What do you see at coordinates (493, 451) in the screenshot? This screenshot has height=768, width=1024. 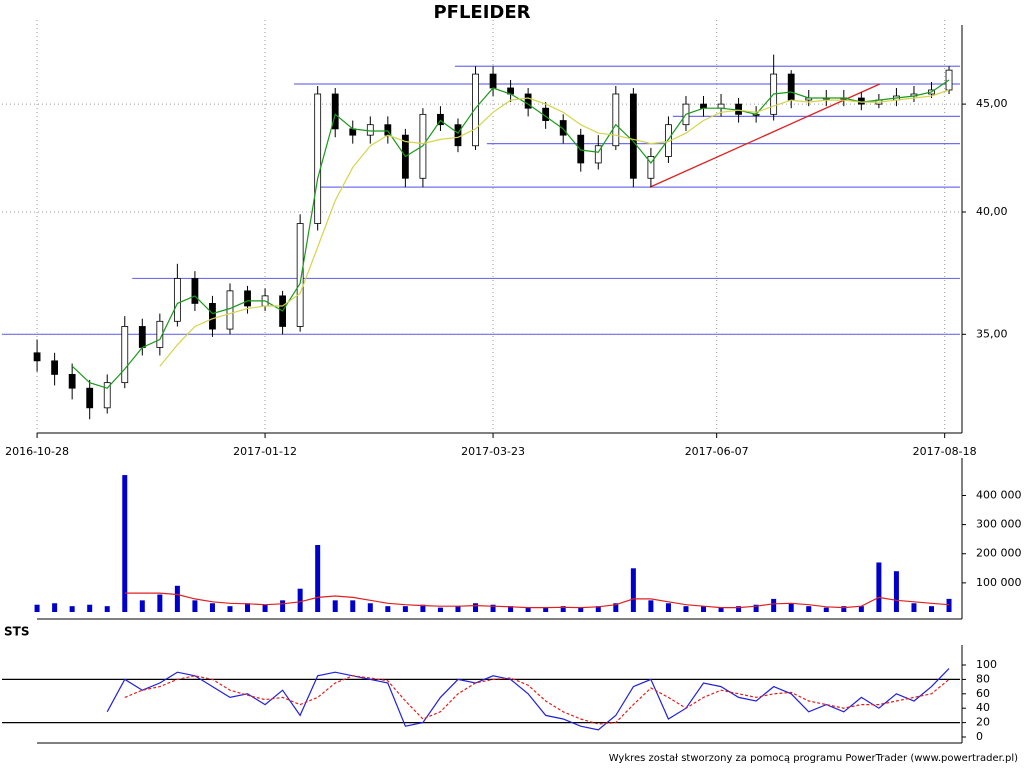 I see `x-tick-label: 2017-03-23` at bounding box center [493, 451].